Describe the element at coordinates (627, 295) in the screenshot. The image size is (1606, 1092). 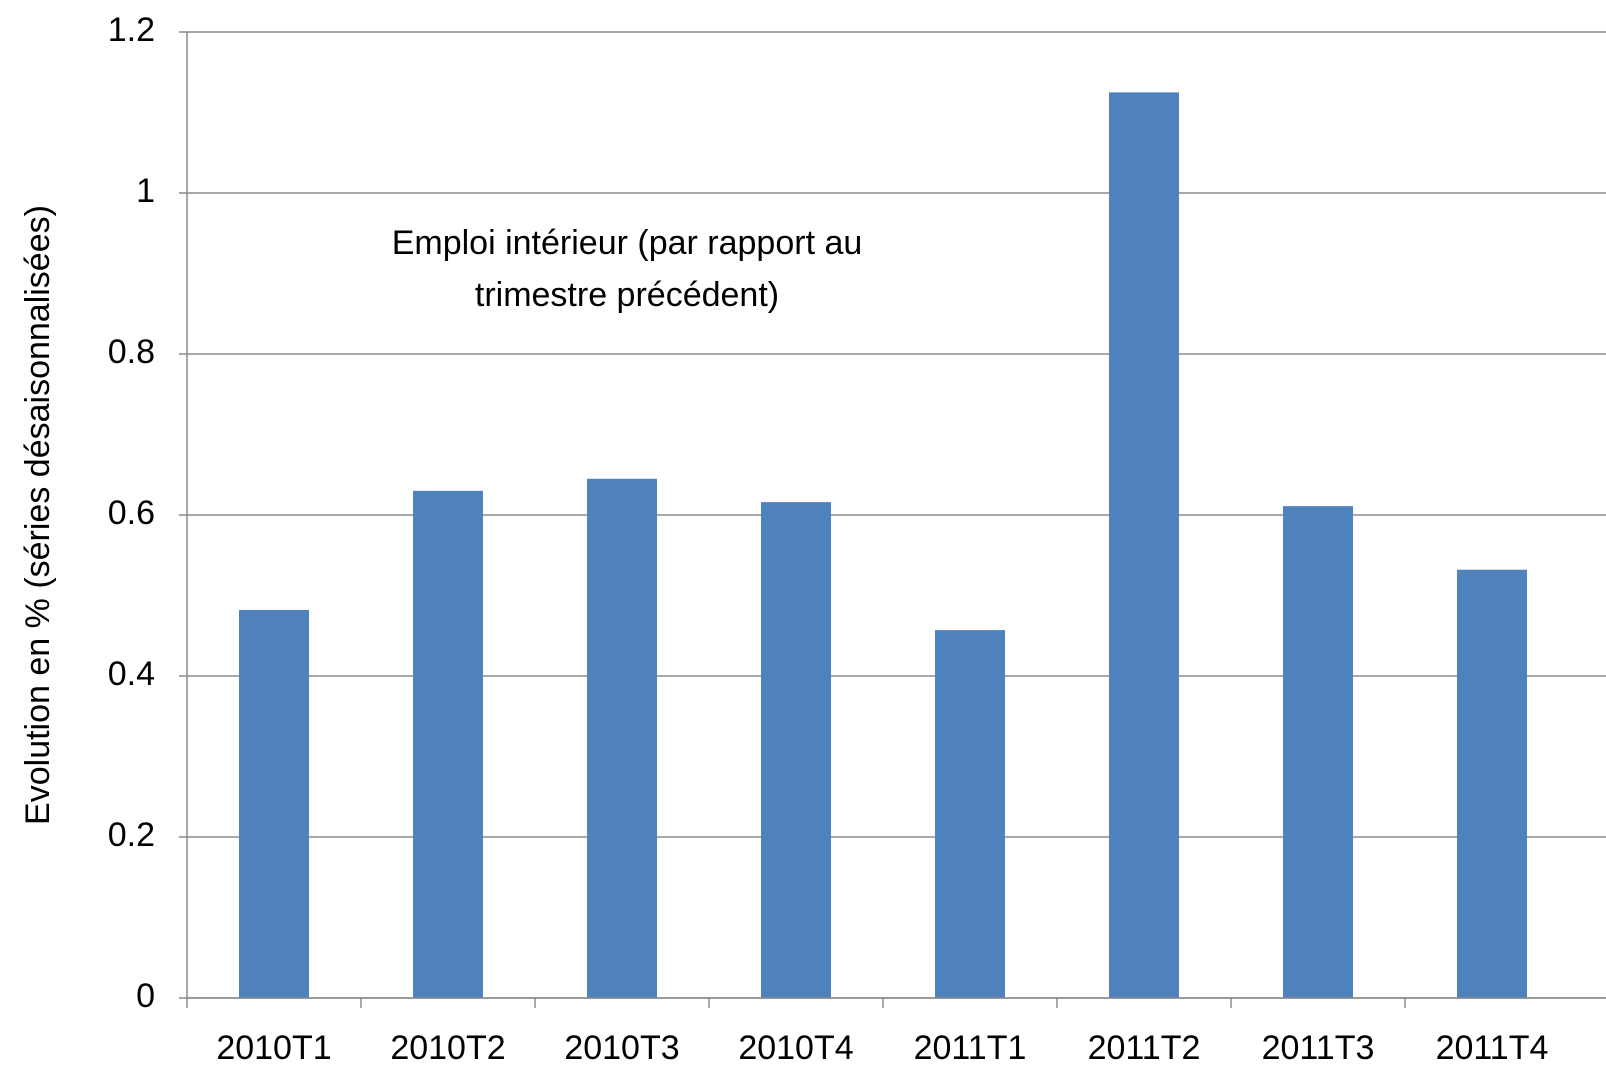
I see `chart-title: trimestre précédent)` at that location.